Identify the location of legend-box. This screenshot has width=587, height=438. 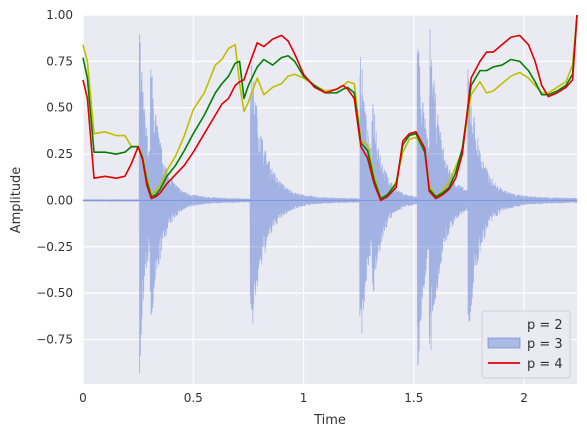
(526, 344).